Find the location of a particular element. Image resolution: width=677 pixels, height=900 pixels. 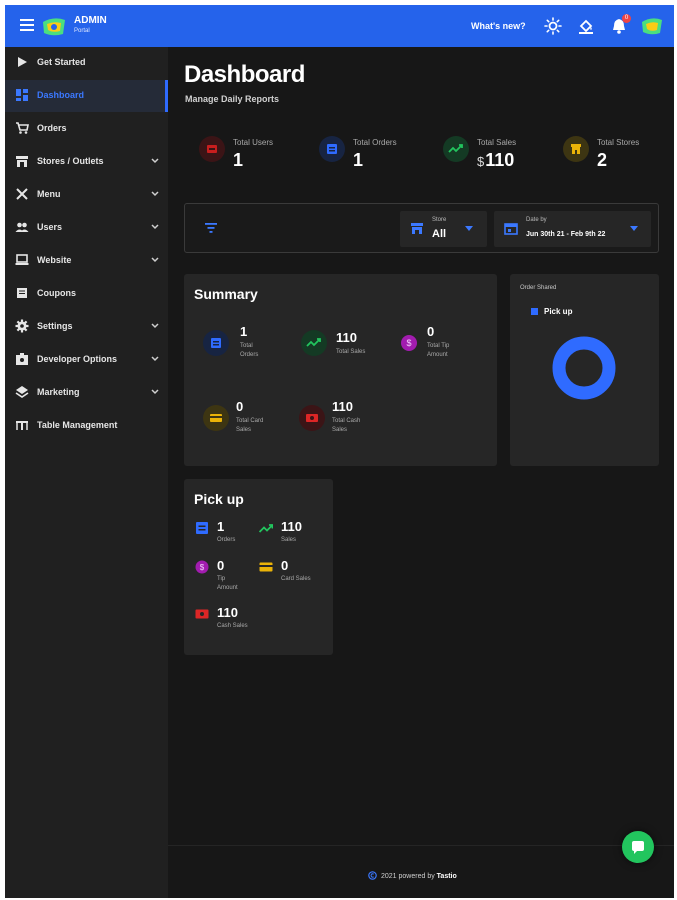

sidebar-item-label: Website is located at coordinates (54, 260).